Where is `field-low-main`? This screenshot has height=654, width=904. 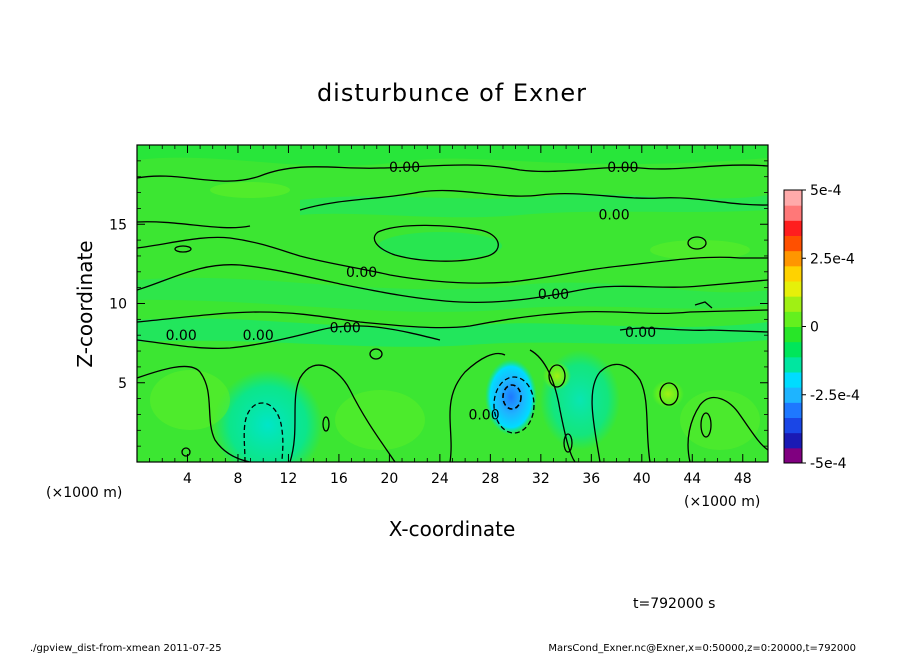
field-low-main is located at coordinates (511, 397).